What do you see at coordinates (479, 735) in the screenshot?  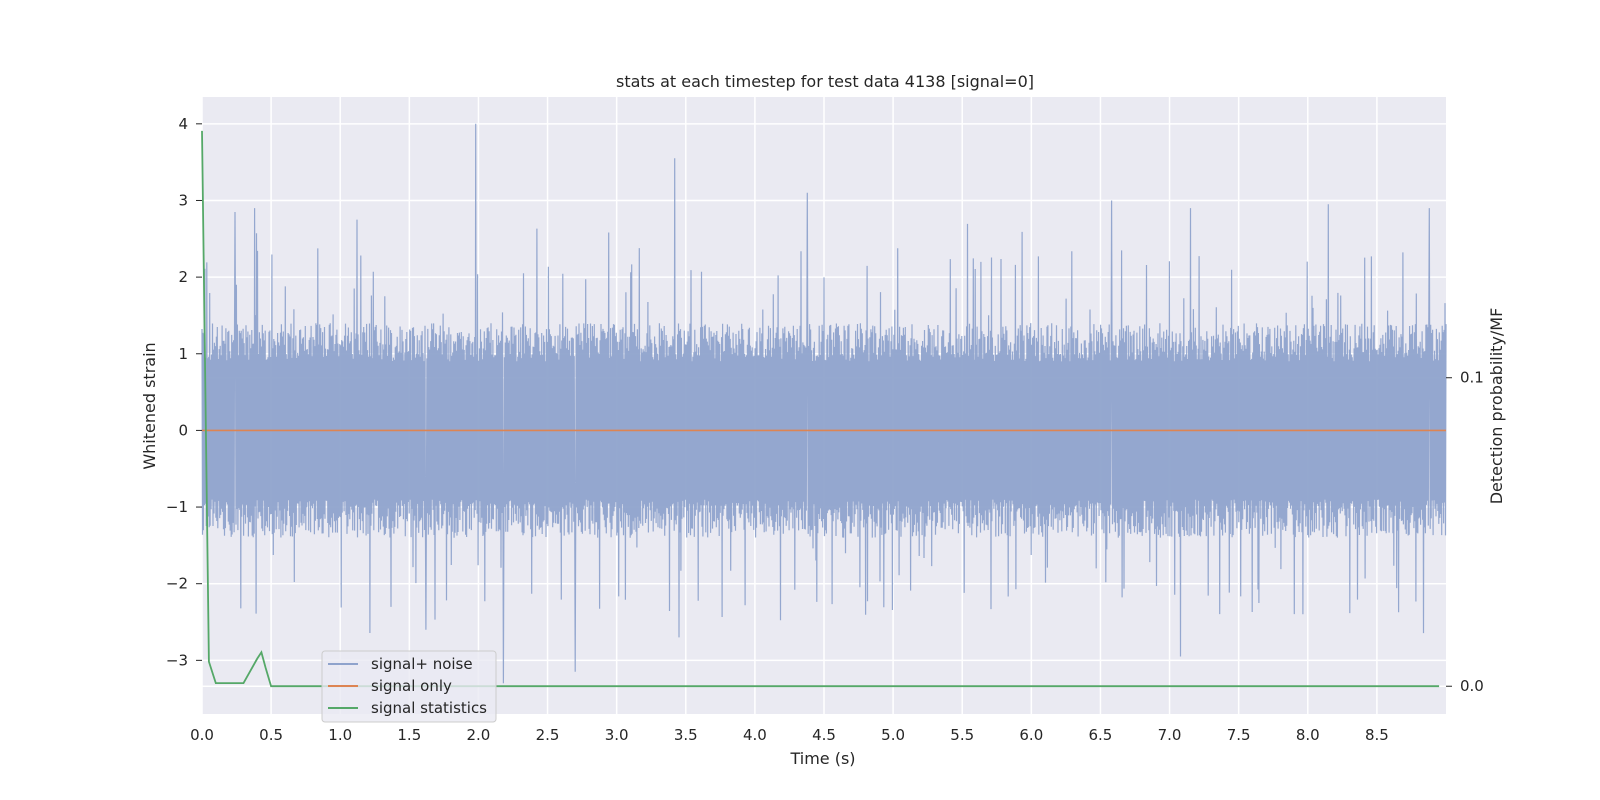 I see `x-tick-label: 2.0` at bounding box center [479, 735].